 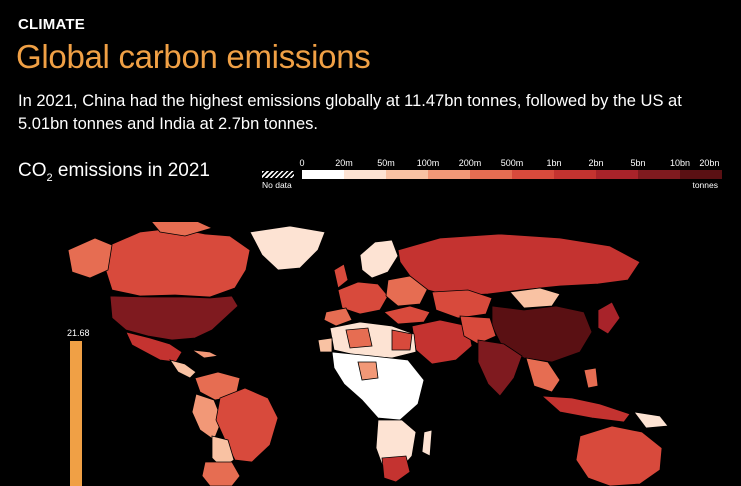 What do you see at coordinates (543, 375) in the screenshot?
I see `map-region-southeast-asia` at bounding box center [543, 375].